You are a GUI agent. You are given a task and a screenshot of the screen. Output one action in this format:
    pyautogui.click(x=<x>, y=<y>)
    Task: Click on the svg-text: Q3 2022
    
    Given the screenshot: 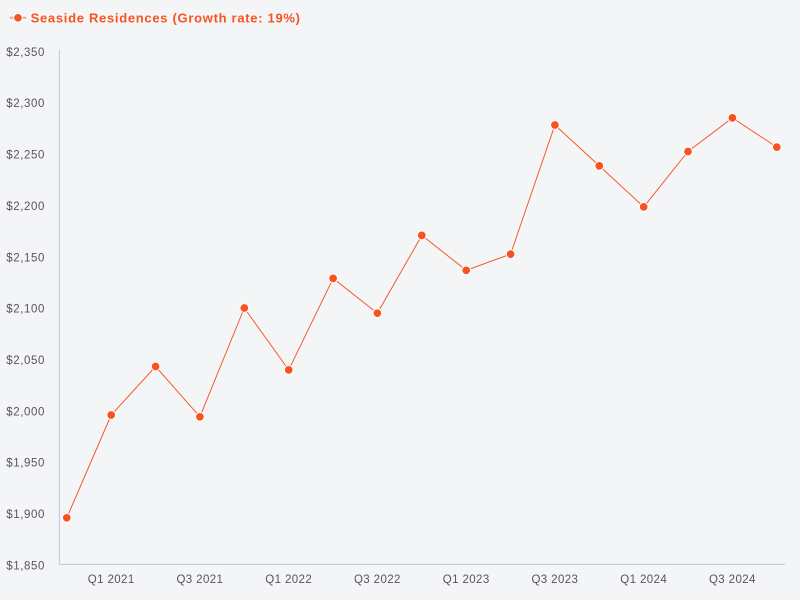 What is the action you would take?
    pyautogui.click(x=377, y=580)
    